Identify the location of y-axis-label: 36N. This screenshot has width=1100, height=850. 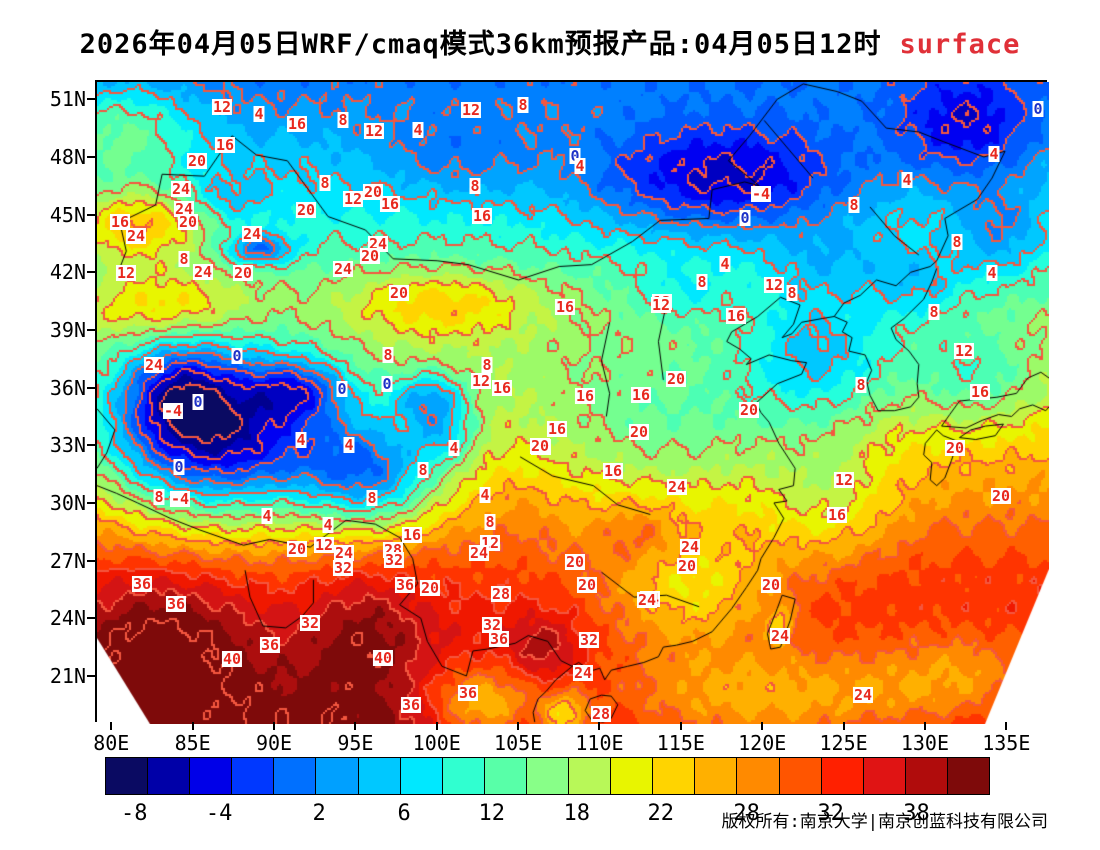
(67, 387).